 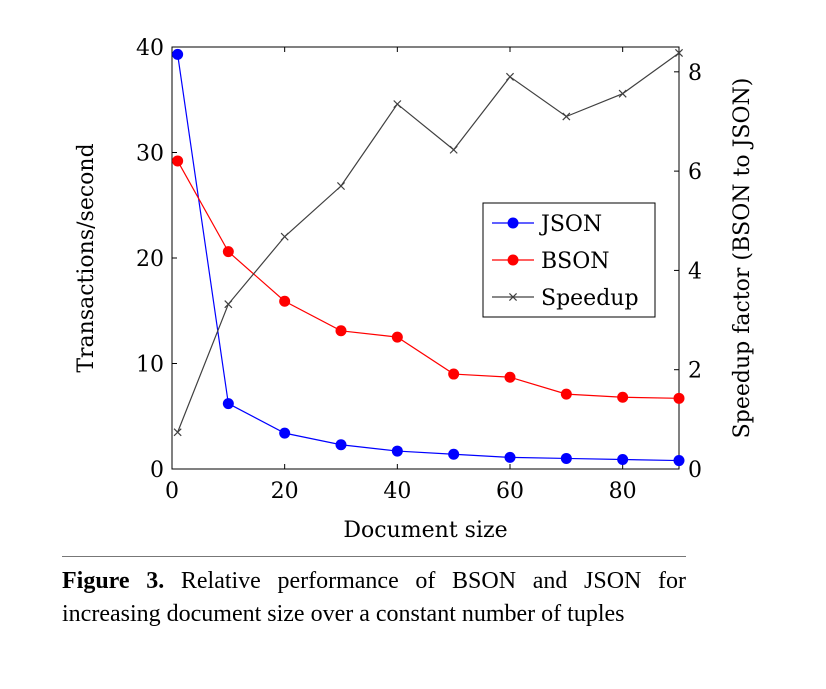 I want to click on y-right-tick-label: 0, so click(x=695, y=470).